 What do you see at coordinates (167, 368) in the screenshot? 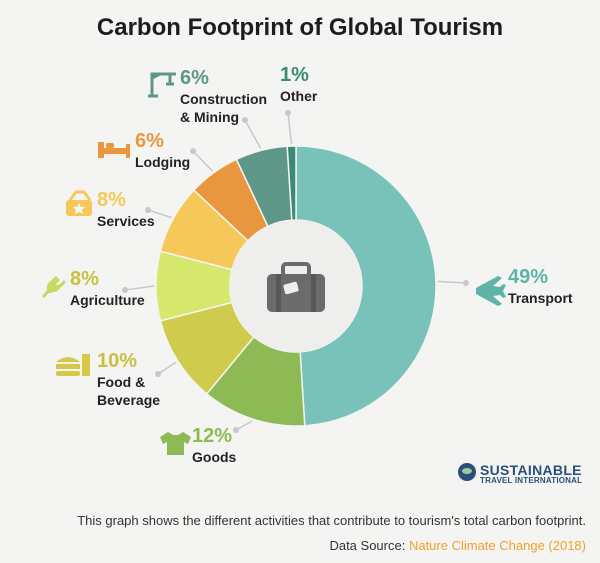
I see `leader-line-food-beverage` at bounding box center [167, 368].